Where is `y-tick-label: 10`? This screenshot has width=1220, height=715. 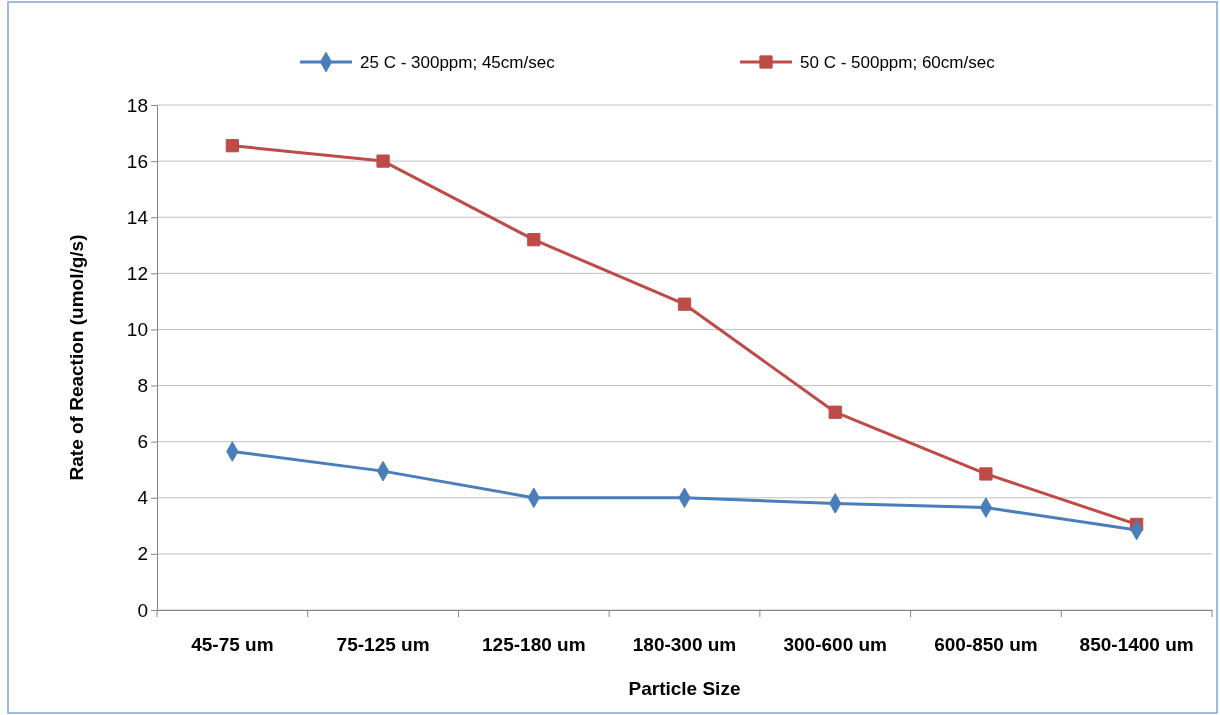
y-tick-label: 10 is located at coordinates (137, 330).